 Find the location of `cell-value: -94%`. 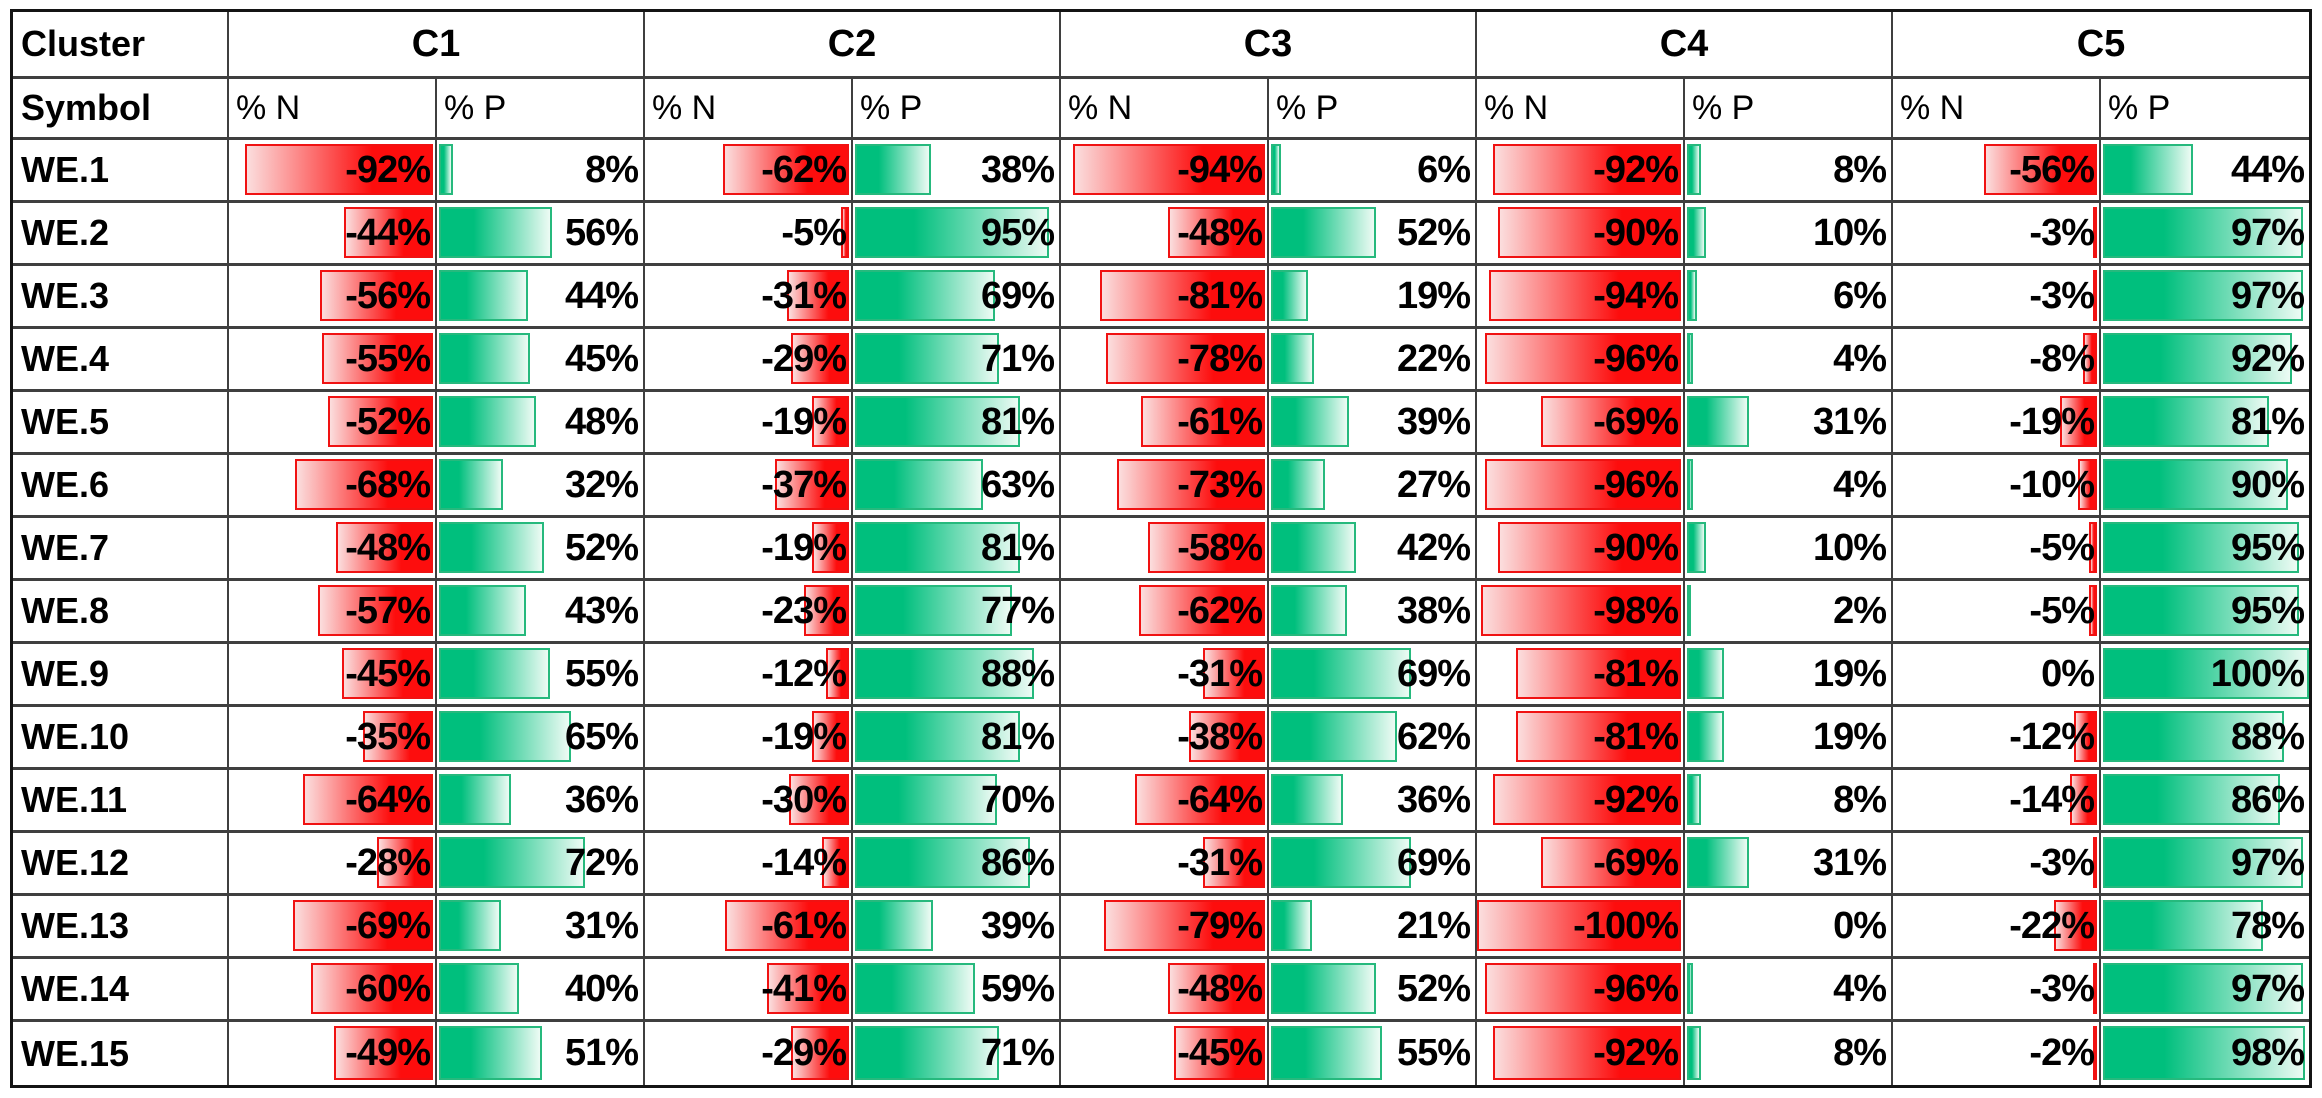

cell-value: -94% is located at coordinates (1636, 295).